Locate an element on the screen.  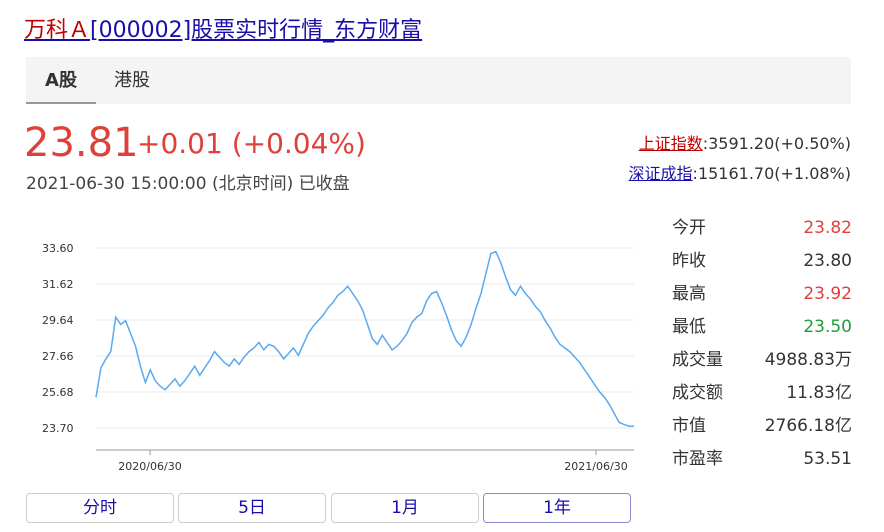
stat-label: 成交额 is located at coordinates (697, 393).